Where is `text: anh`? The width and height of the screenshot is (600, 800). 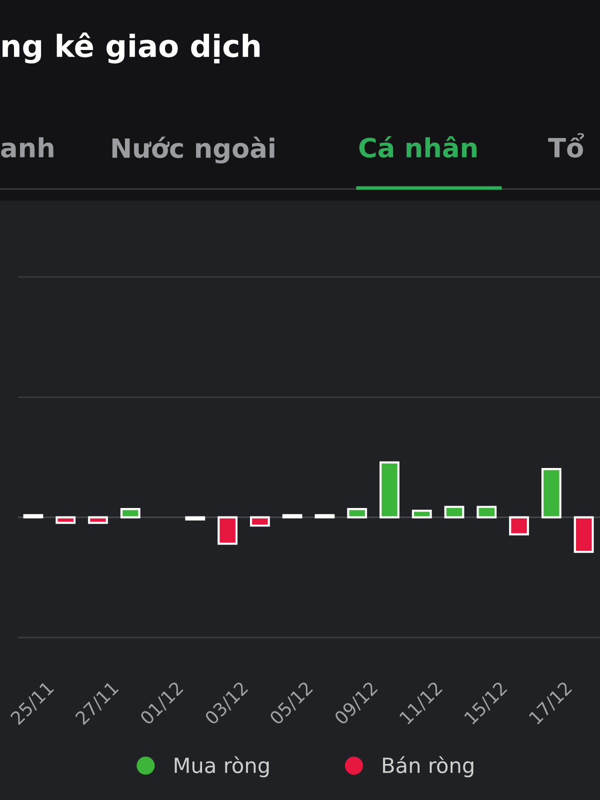 text: anh is located at coordinates (27, 147).